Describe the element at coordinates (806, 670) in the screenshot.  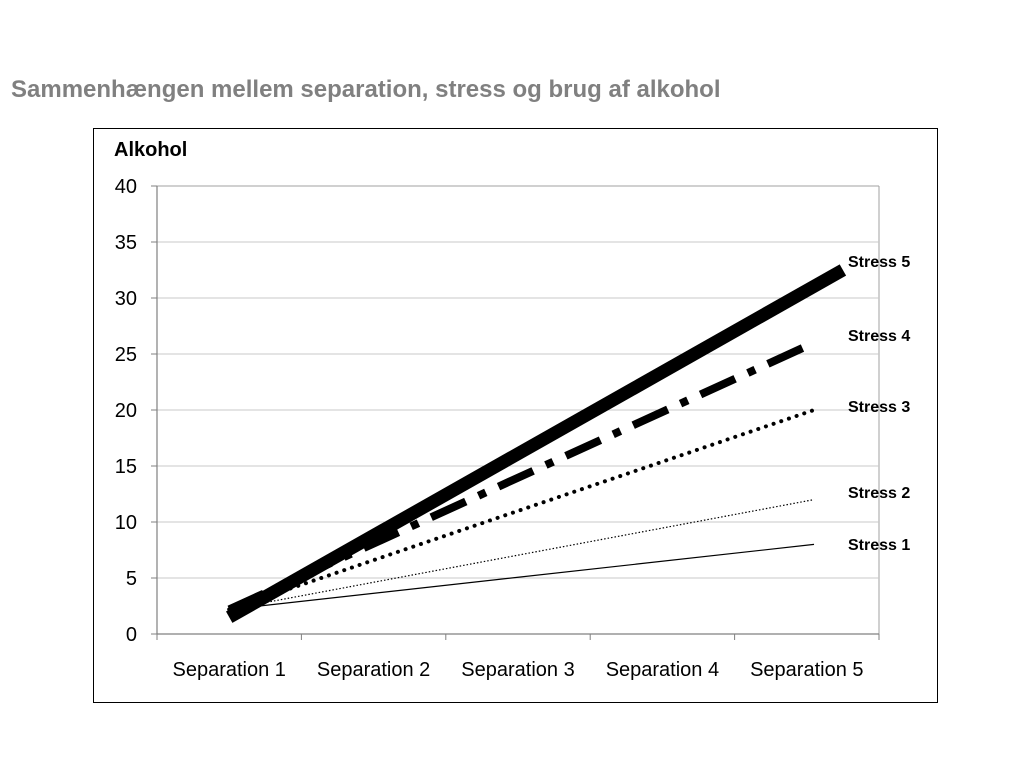
I see `x-tick-label: Separation 5` at that location.